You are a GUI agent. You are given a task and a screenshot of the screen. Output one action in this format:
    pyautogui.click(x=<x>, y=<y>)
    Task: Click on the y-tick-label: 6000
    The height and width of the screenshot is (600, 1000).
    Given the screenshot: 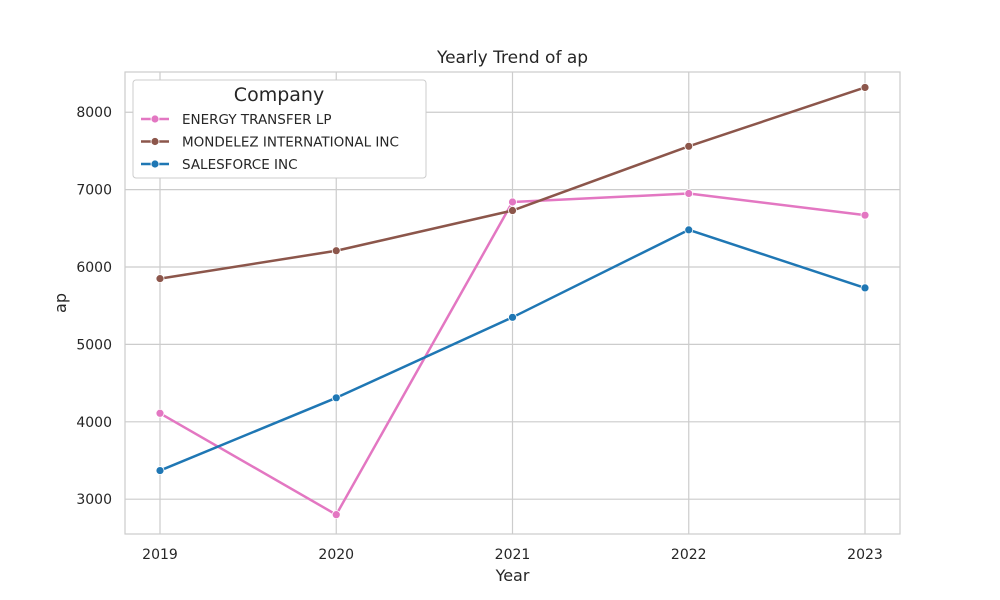 What is the action you would take?
    pyautogui.click(x=94, y=268)
    